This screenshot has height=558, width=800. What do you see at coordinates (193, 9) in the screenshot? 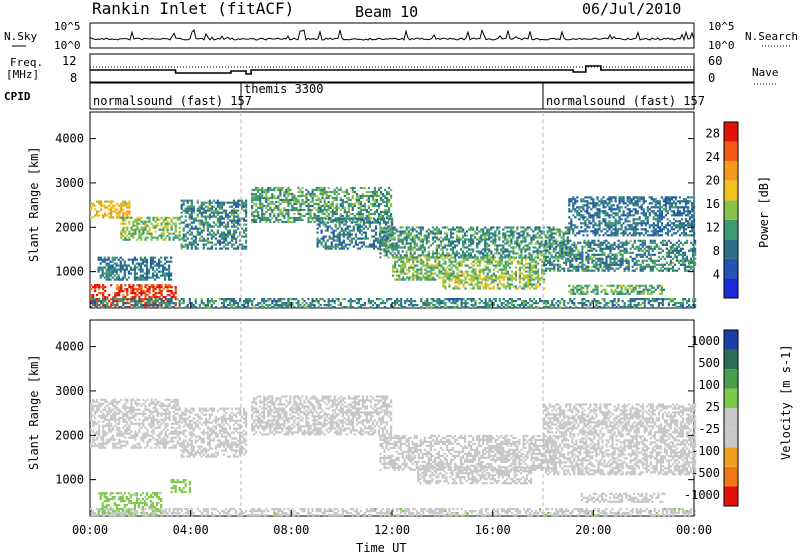
I see `station-title: Rankin Inlet (fitACF)` at bounding box center [193, 9].